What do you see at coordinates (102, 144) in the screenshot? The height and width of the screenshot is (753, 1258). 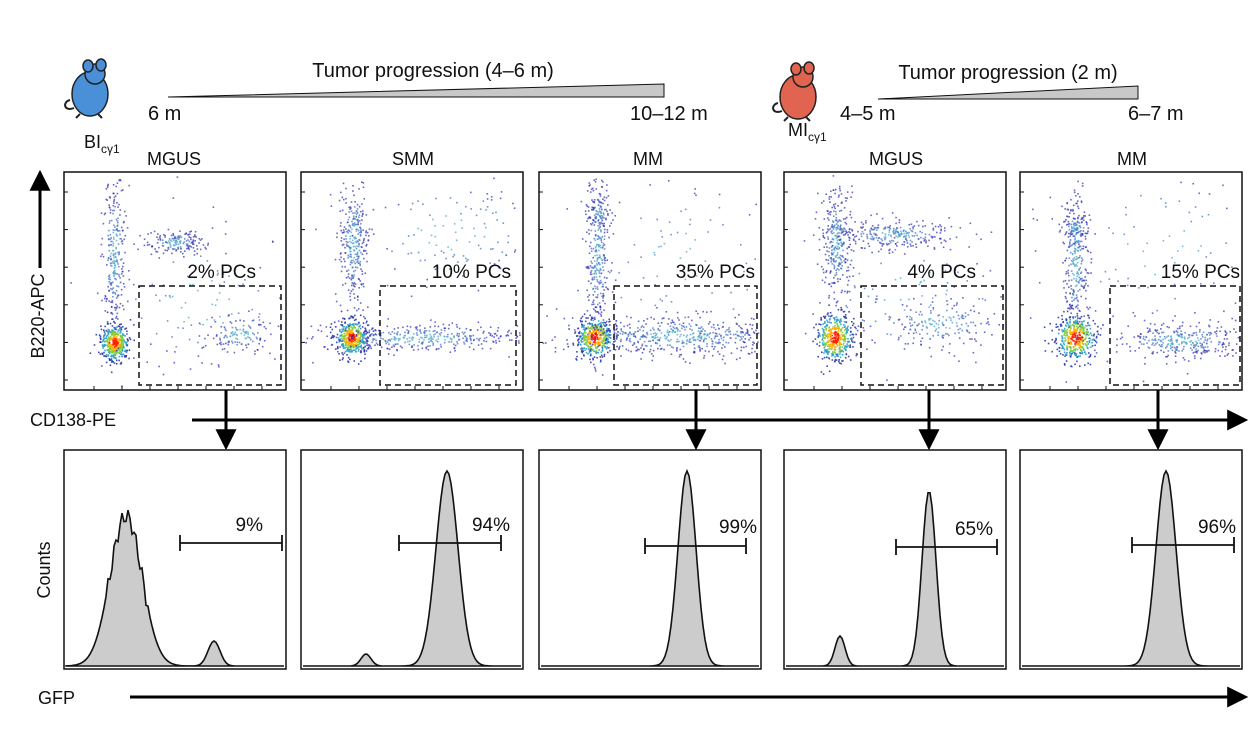 I see `strain-name: BIcγ1` at bounding box center [102, 144].